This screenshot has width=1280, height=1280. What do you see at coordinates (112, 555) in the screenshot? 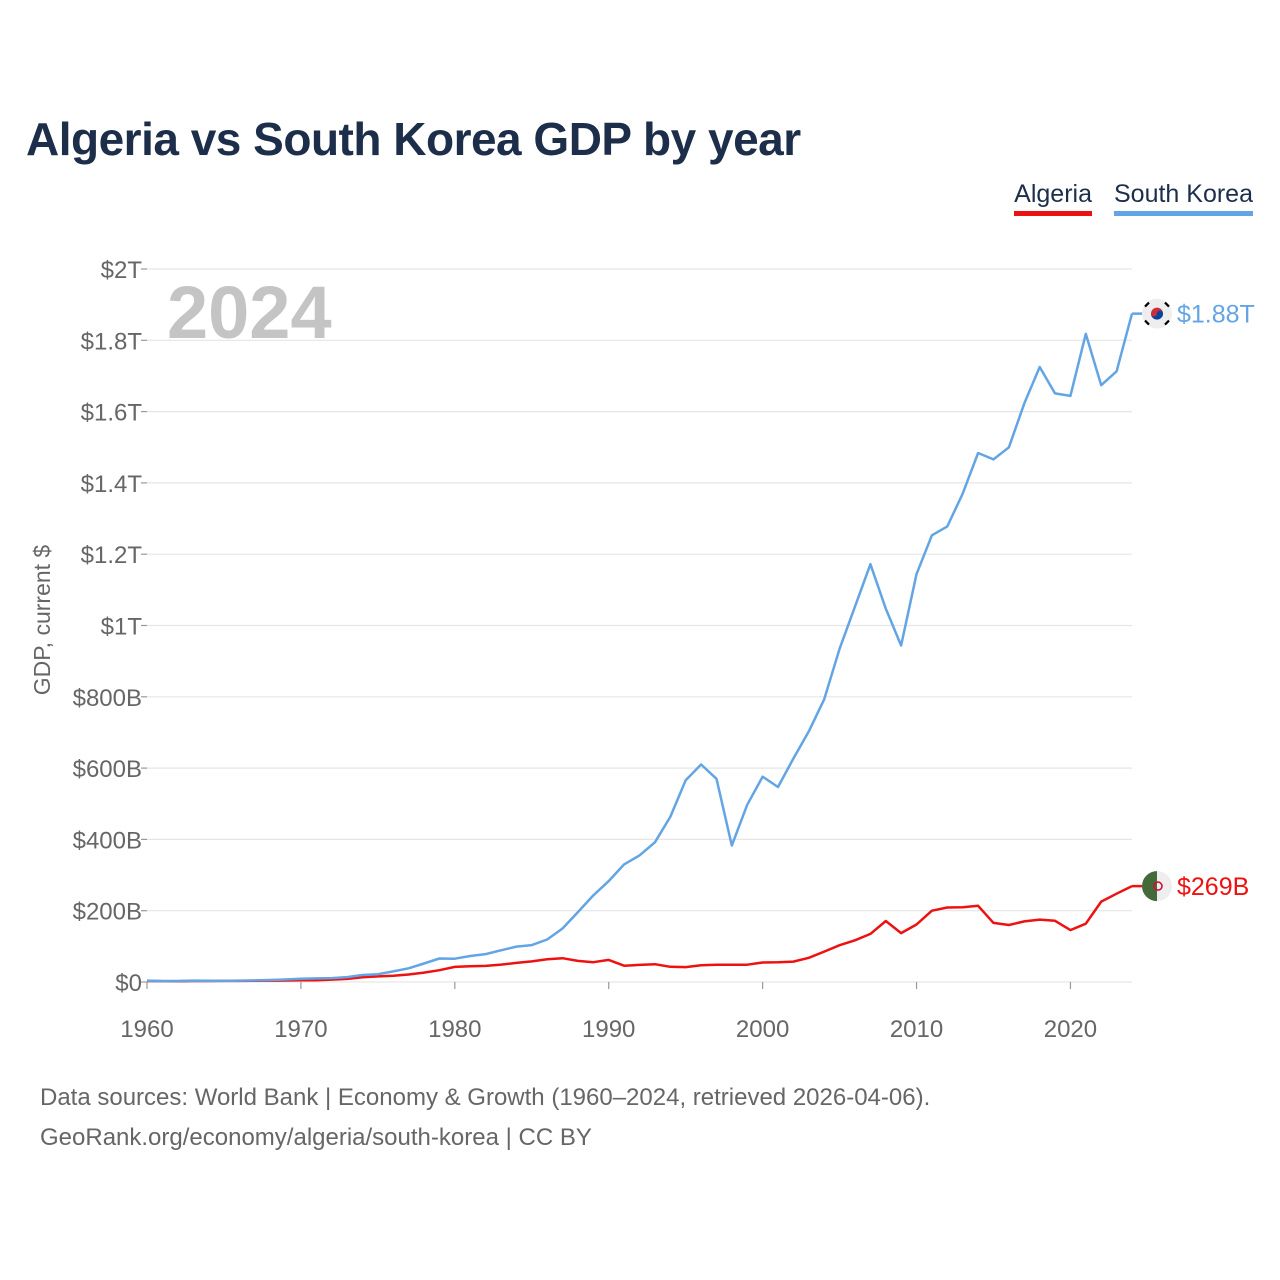
I see `y-tick-label: $1.2T` at bounding box center [112, 555].